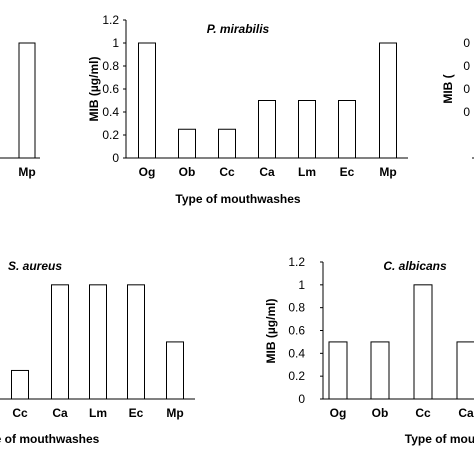  What do you see at coordinates (50, 439) in the screenshot?
I see `x-axis-label: ype of mouthwashes` at bounding box center [50, 439].